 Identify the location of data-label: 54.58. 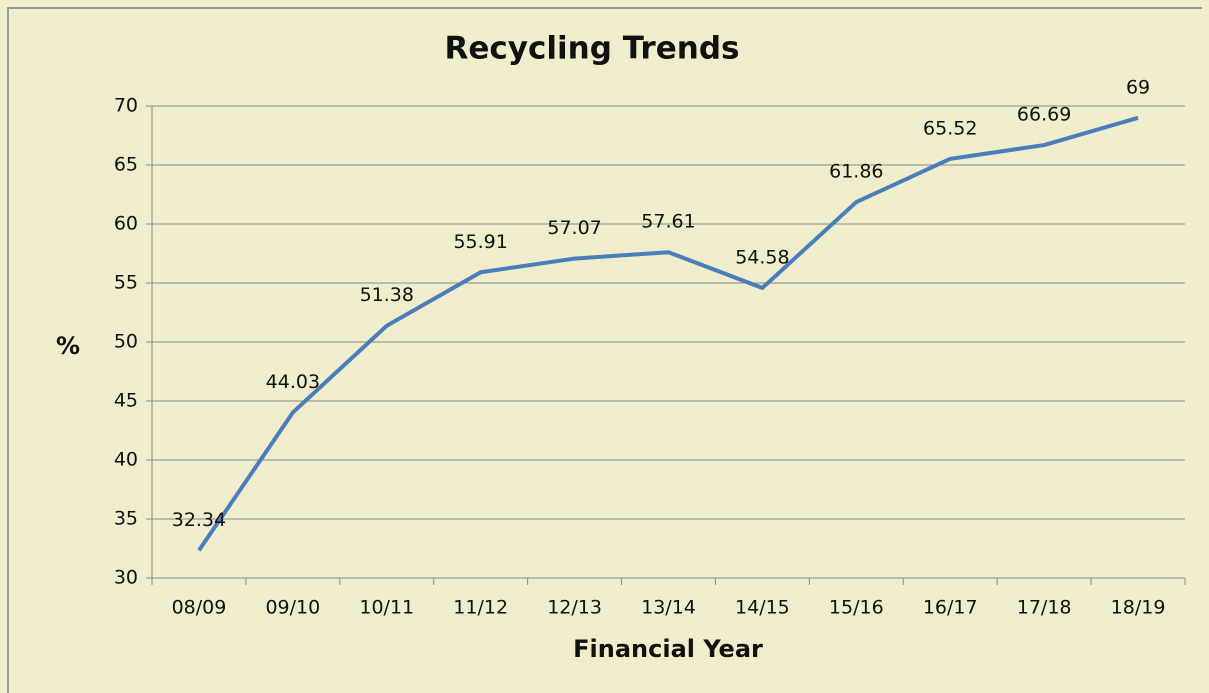
(762, 257).